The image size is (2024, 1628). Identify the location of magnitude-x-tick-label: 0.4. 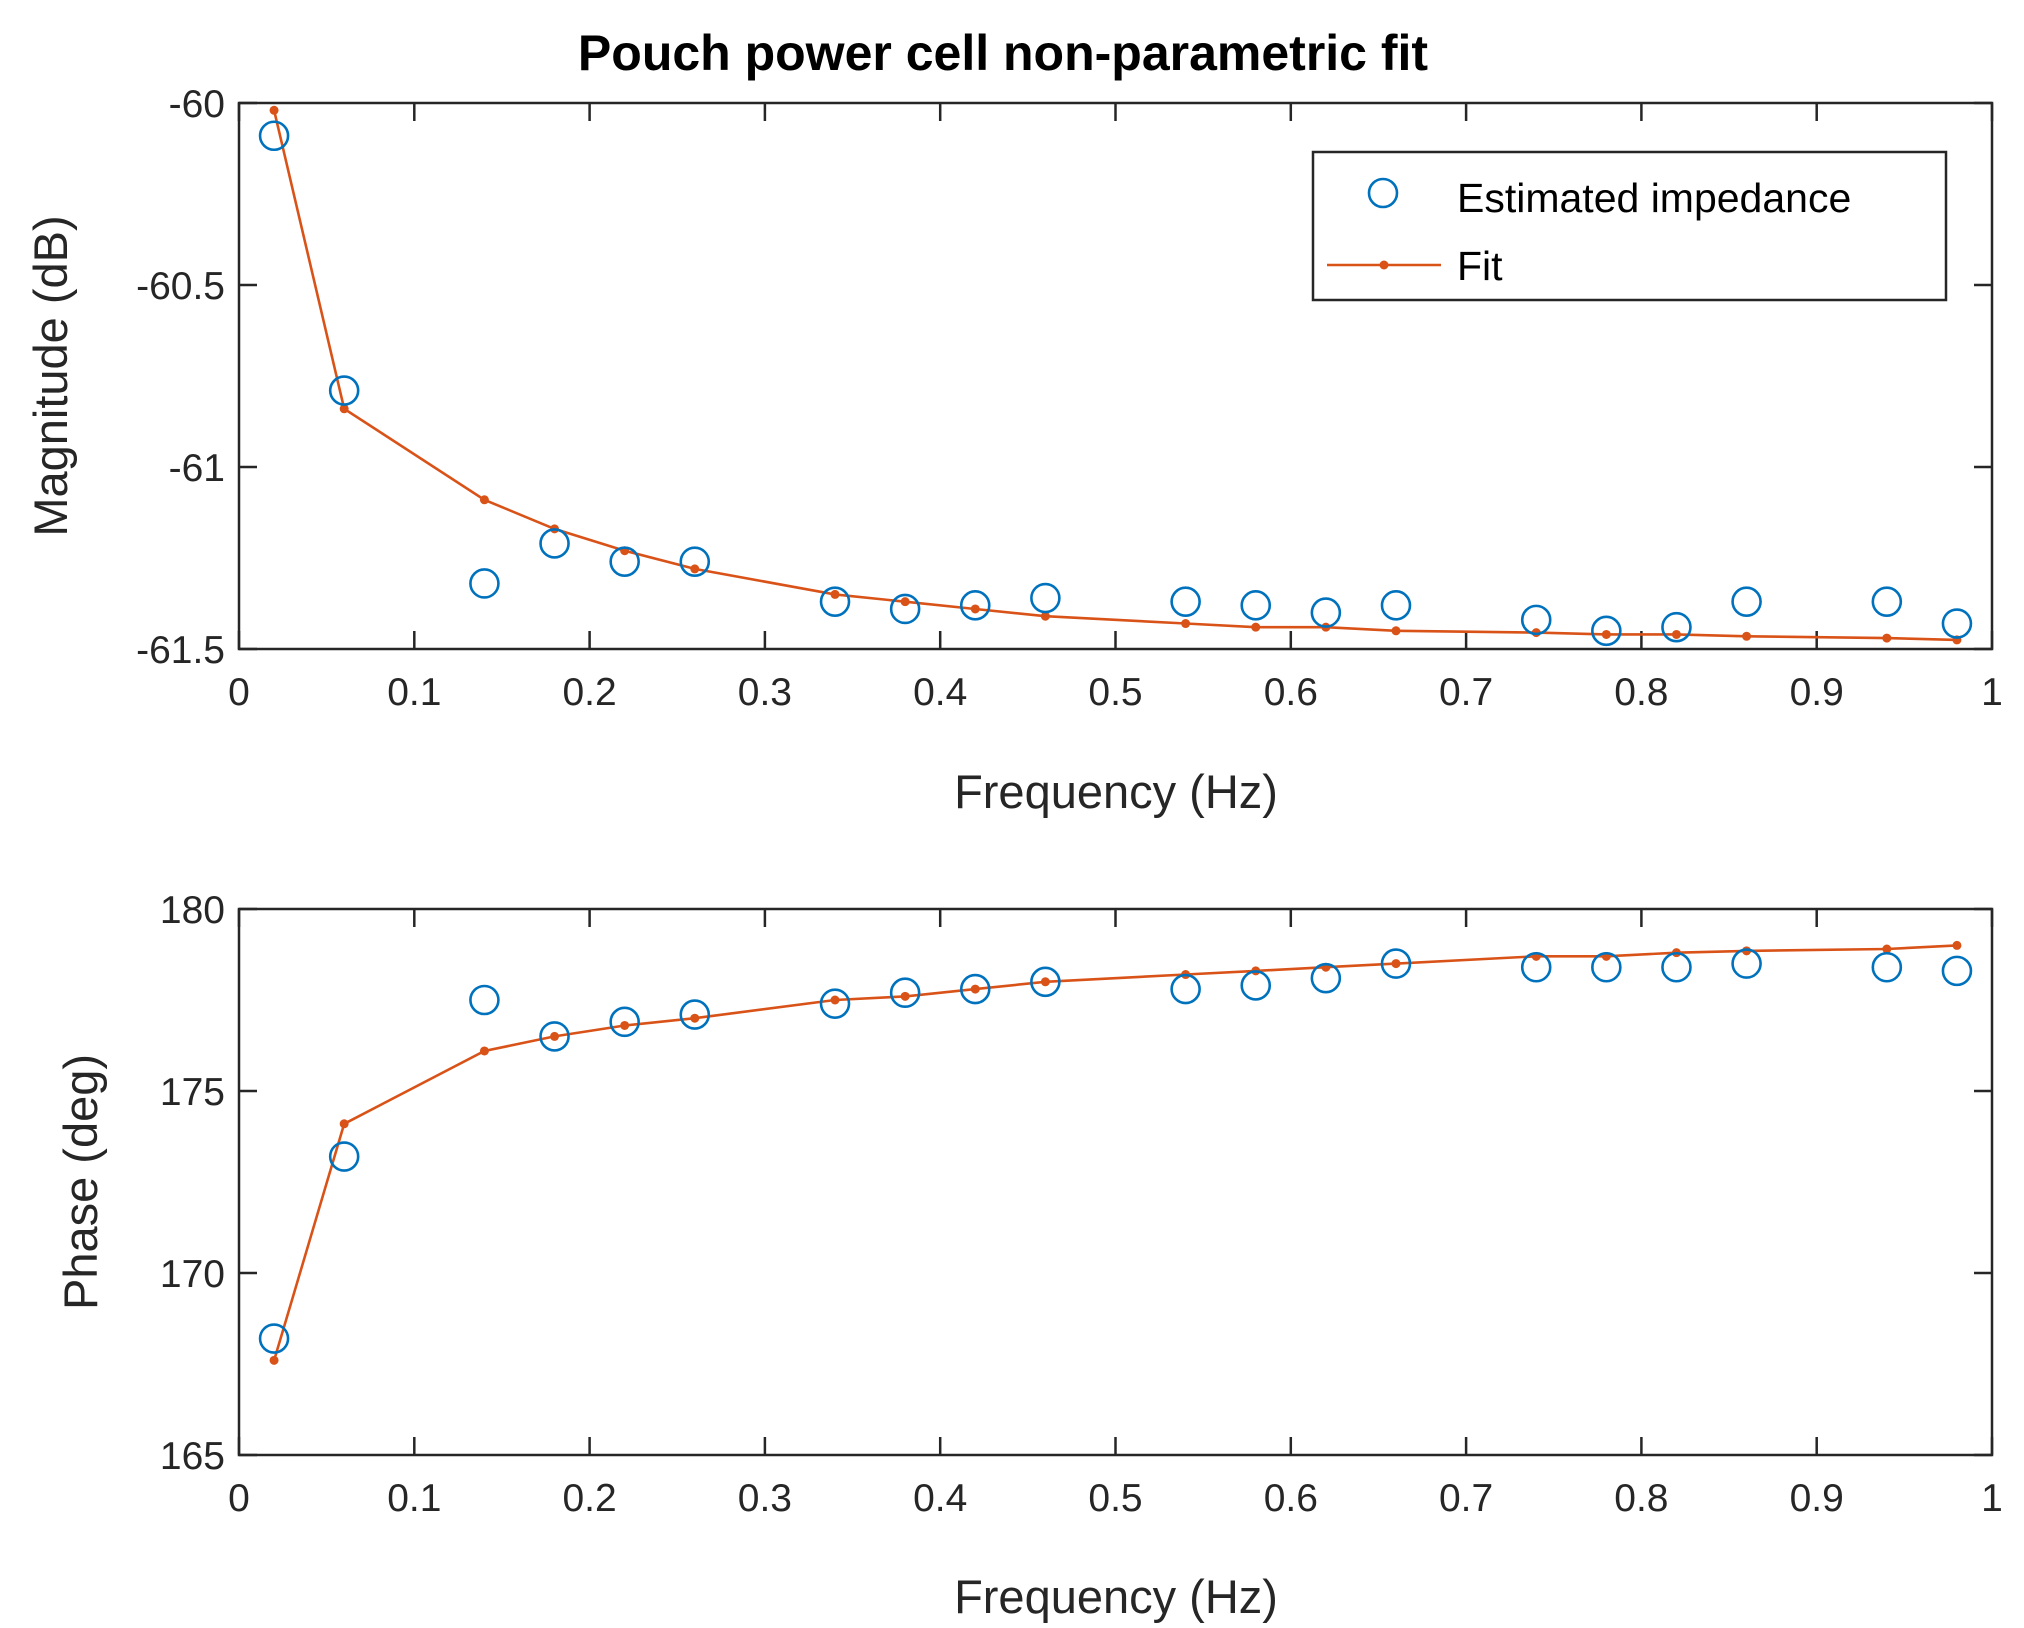
(940, 692).